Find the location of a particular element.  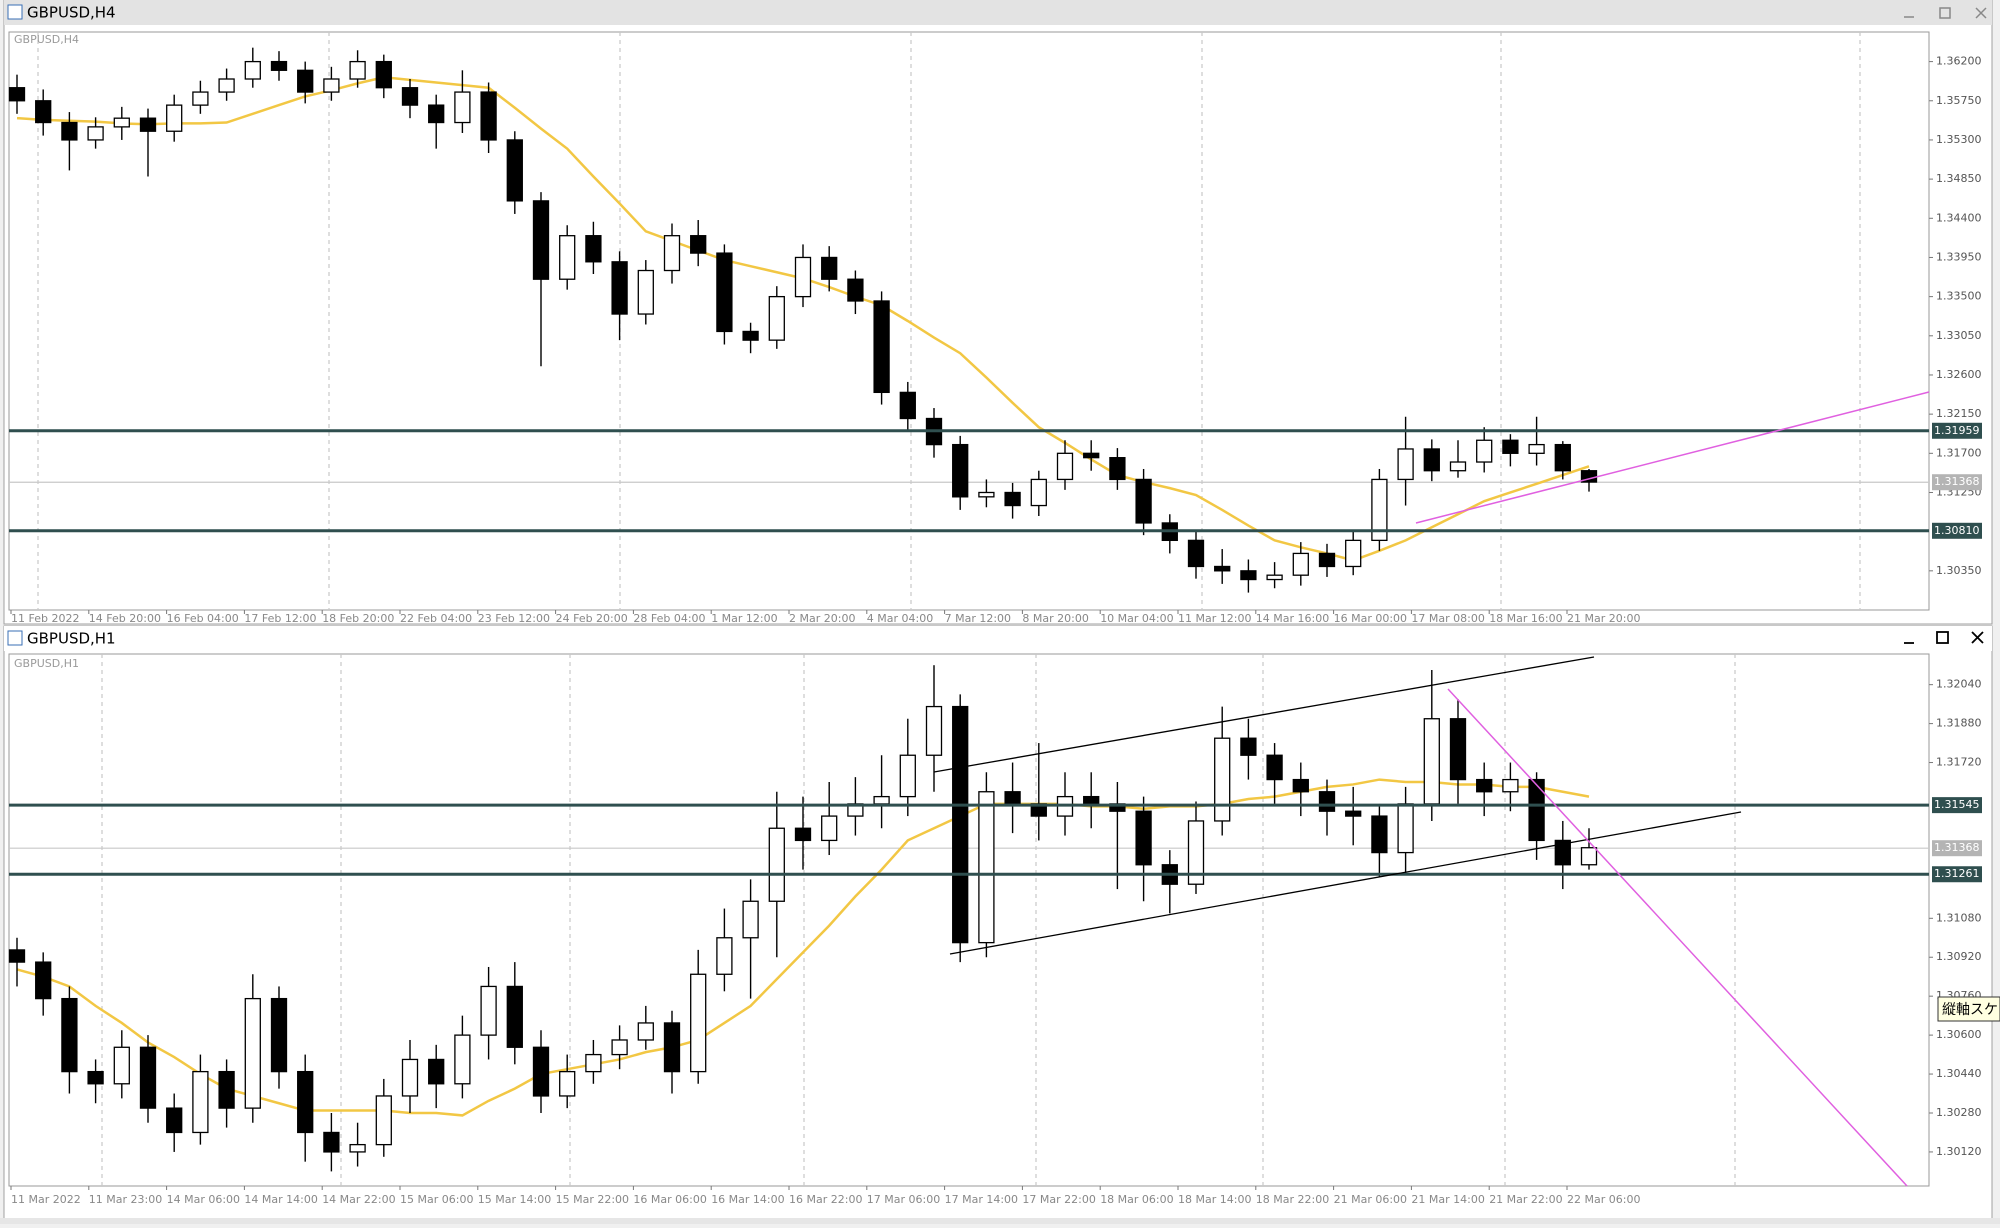

y-tick-label: 1.31720 is located at coordinates (1959, 762).